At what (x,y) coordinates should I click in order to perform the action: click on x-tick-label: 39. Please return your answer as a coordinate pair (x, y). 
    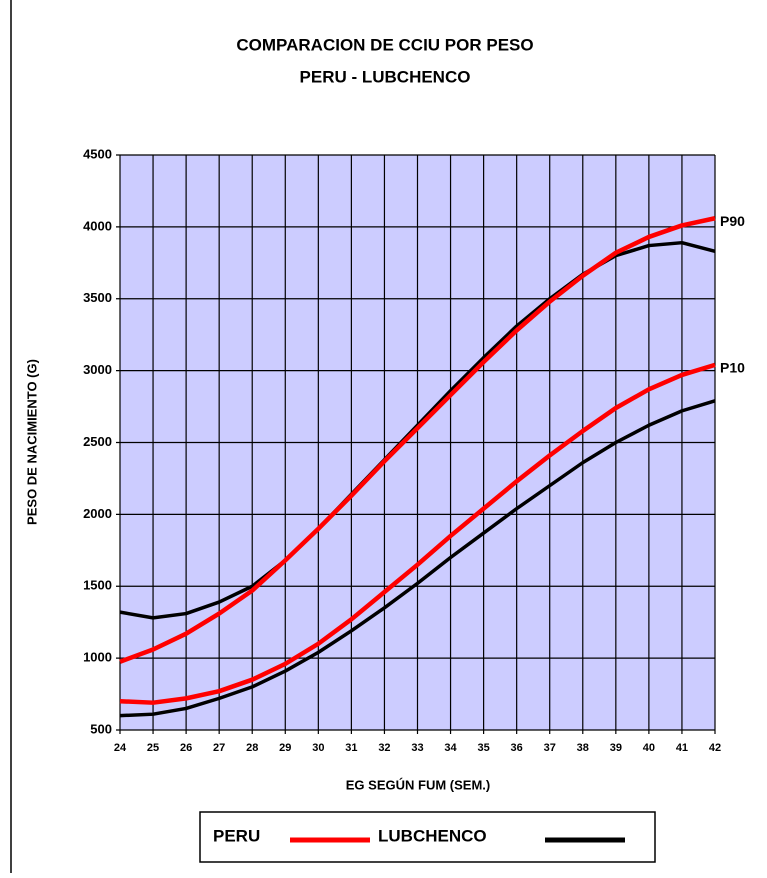
    Looking at the image, I should click on (616, 748).